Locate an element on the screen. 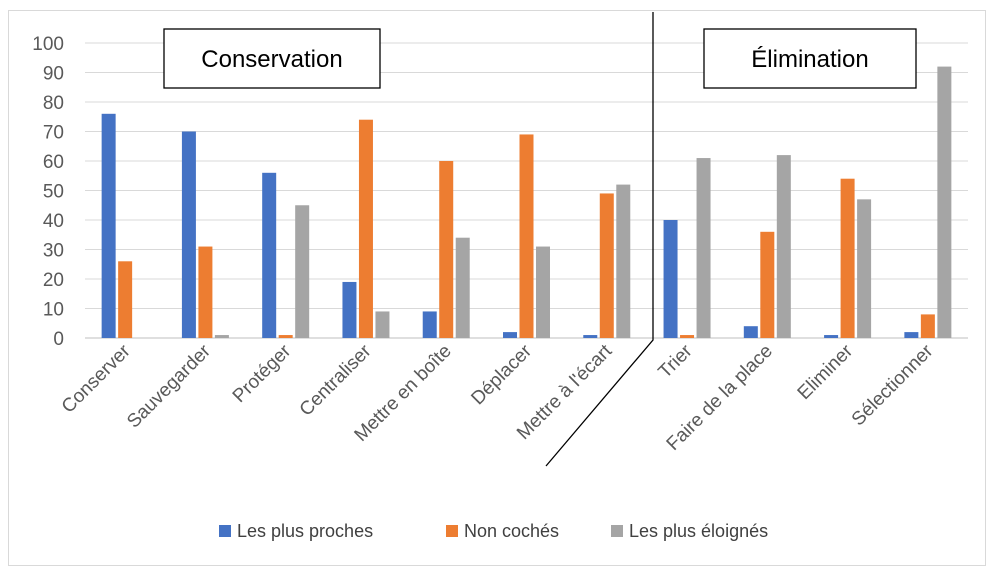  legend-label: Les plus proches is located at coordinates (305, 531).